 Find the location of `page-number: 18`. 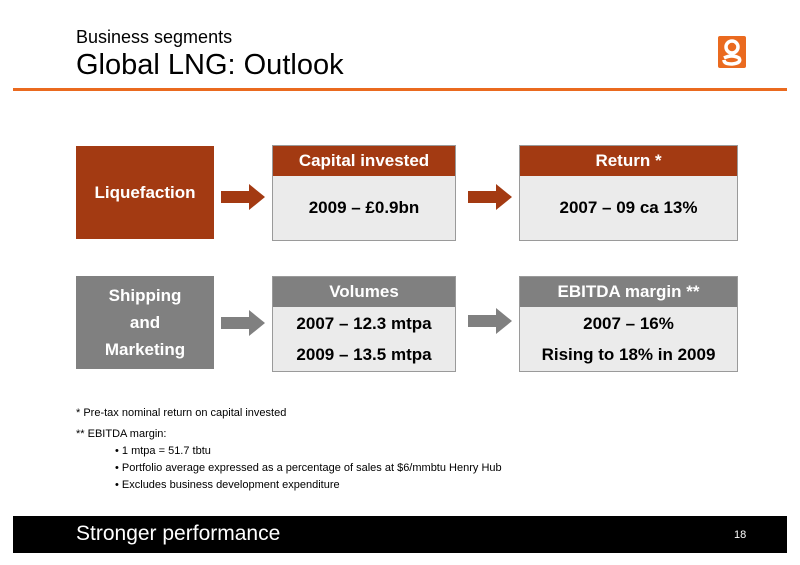

page-number: 18 is located at coordinates (740, 535).